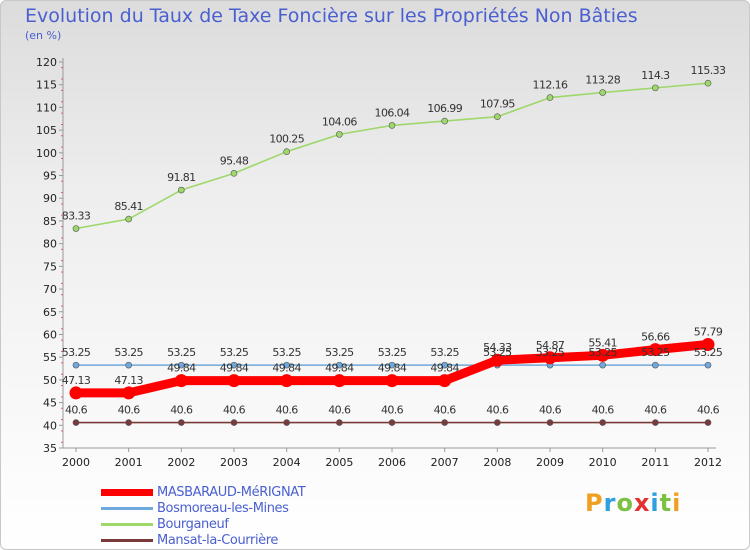 The image size is (750, 550). Describe the element at coordinates (603, 462) in the screenshot. I see `x-tick-label: 2010` at that location.